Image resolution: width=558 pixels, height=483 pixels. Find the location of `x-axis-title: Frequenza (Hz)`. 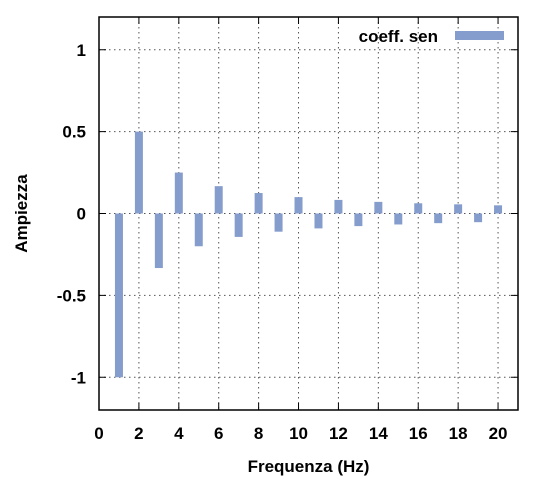

x-axis-title: Frequenza (Hz) is located at coordinates (309, 466).